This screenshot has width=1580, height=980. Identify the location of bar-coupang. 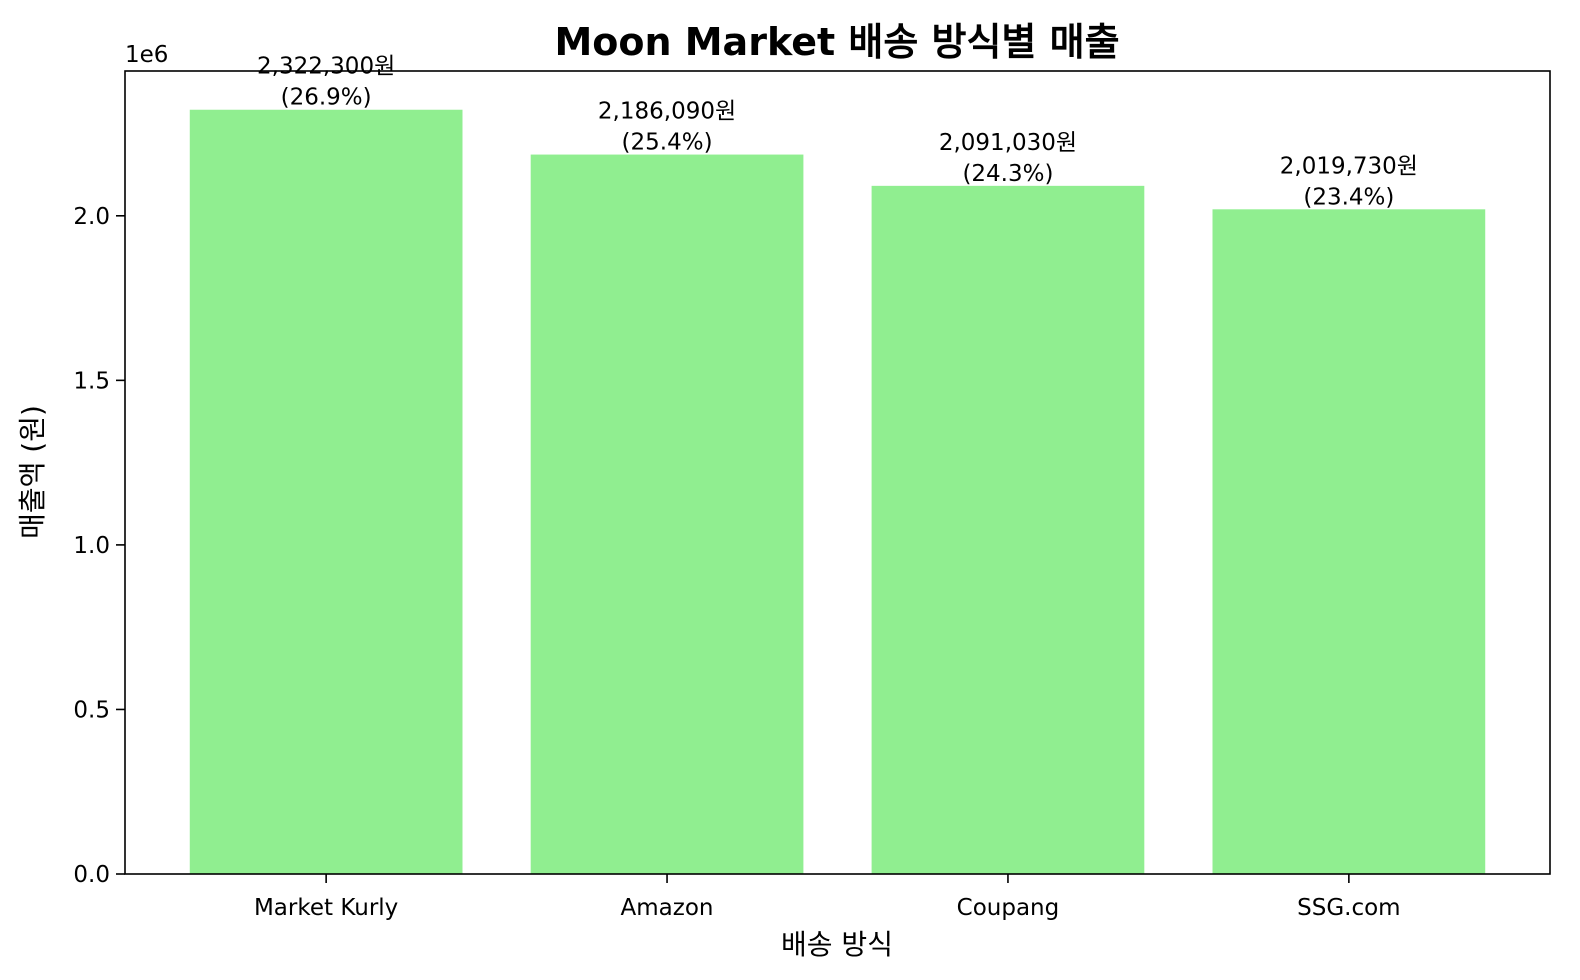
(1008, 529).